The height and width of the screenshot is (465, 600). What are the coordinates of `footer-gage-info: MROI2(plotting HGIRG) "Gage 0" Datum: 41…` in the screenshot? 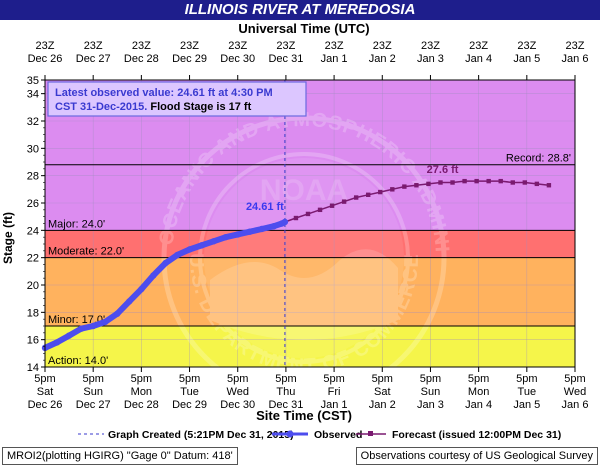 It's located at (120, 456).